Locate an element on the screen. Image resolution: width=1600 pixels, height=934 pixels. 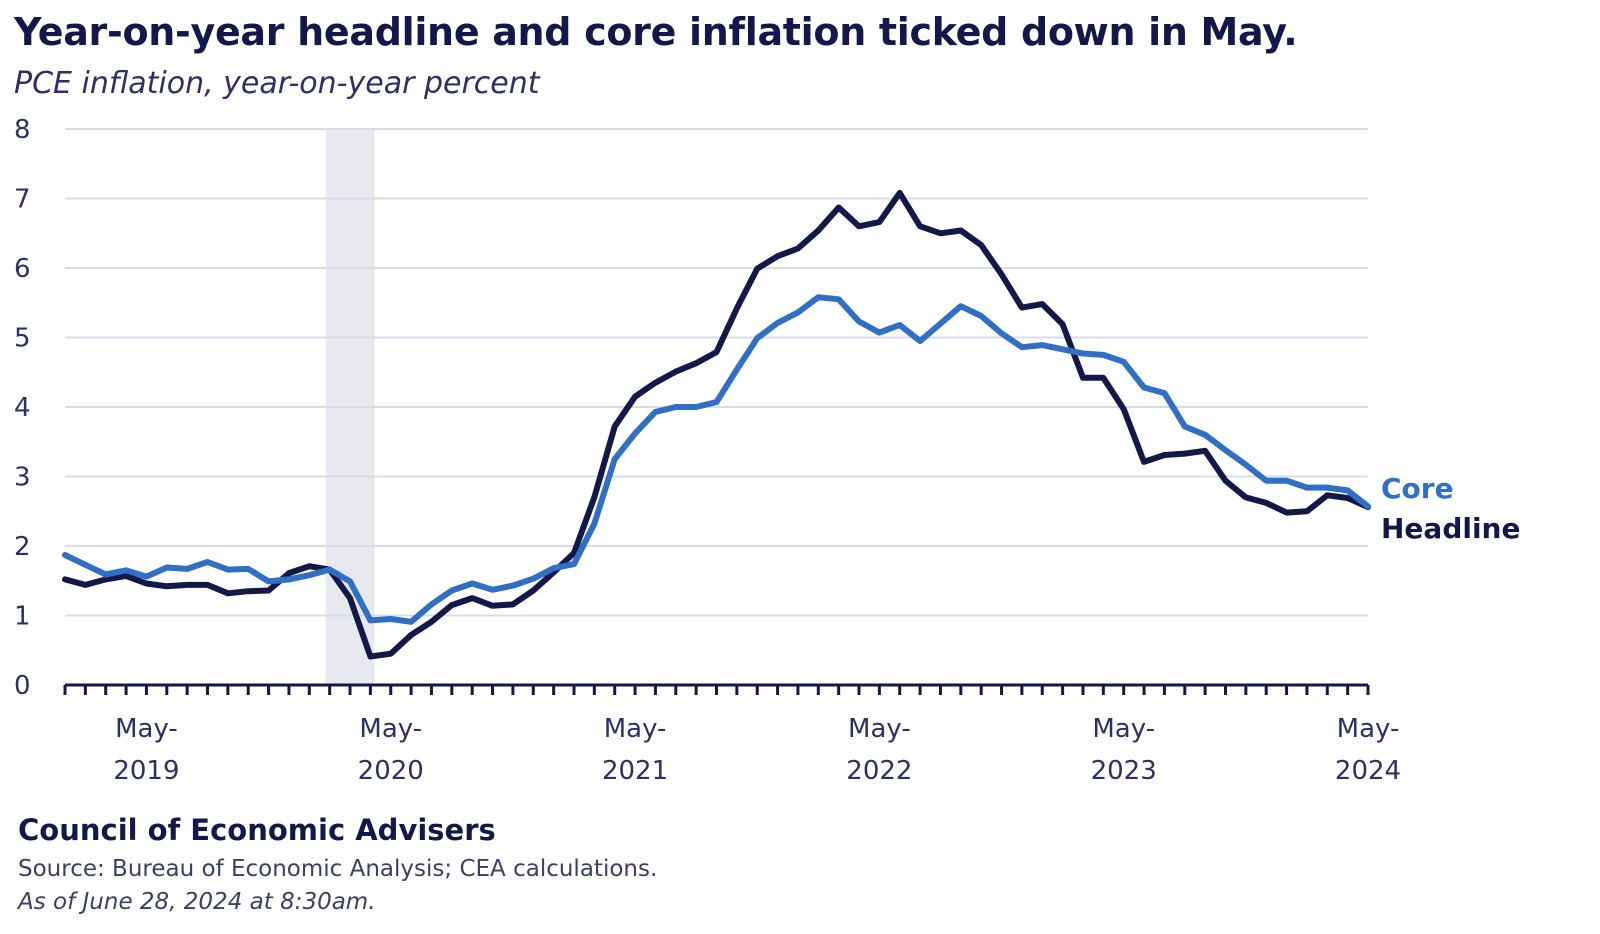
y-tick-label: 6 is located at coordinates (22, 269).